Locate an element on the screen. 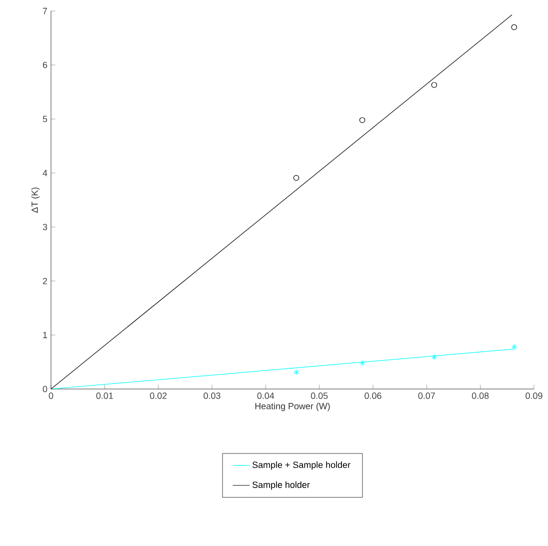  x-tick-label: 0.02 is located at coordinates (158, 395).